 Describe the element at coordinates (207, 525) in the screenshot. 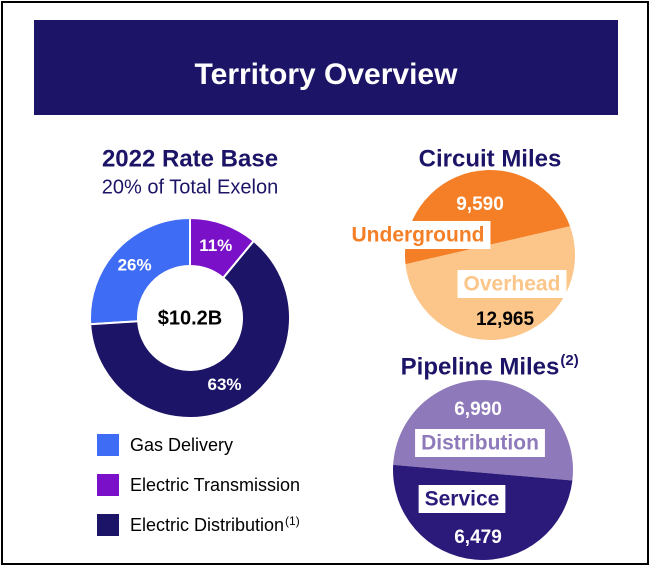

I see `legend-label: Electric Distribution` at that location.